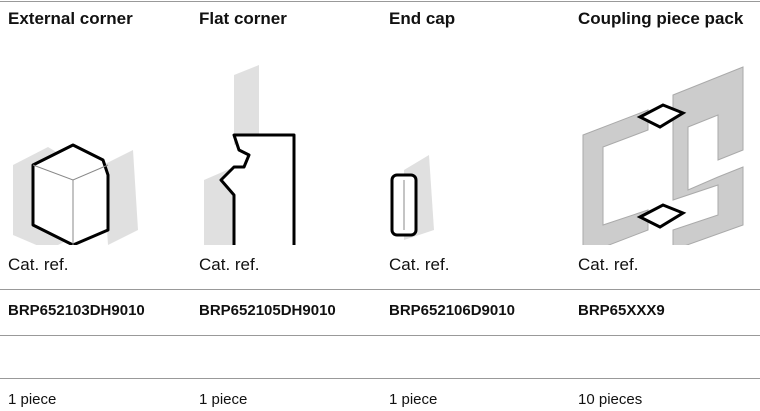 The width and height of the screenshot is (760, 411). What do you see at coordinates (610, 399) in the screenshot?
I see `quantity: 10 pieces` at bounding box center [610, 399].